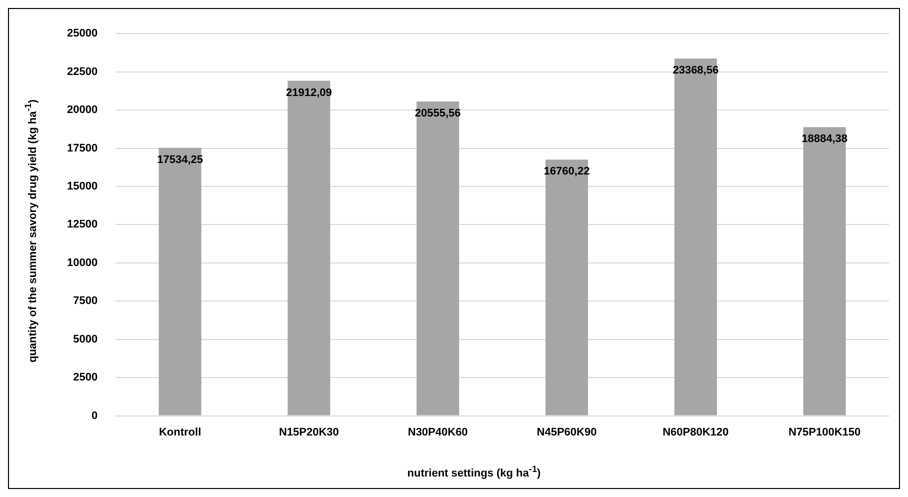 The height and width of the screenshot is (497, 908). What do you see at coordinates (438, 432) in the screenshot?
I see `x-tick-label: N30P40K60` at bounding box center [438, 432].